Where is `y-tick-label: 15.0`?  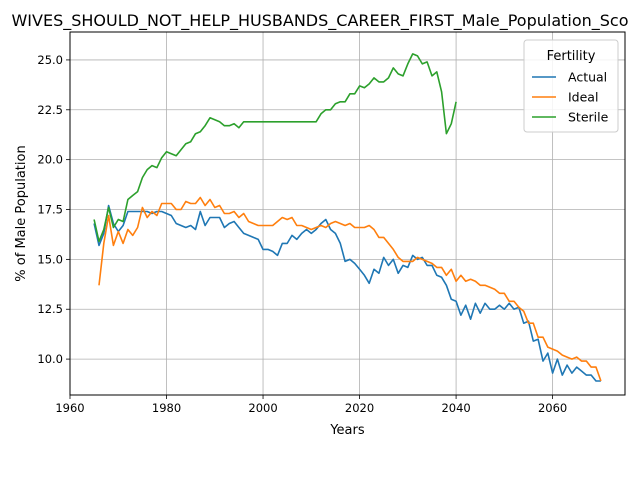 y-tick-label: 15.0 is located at coordinates (50, 259).